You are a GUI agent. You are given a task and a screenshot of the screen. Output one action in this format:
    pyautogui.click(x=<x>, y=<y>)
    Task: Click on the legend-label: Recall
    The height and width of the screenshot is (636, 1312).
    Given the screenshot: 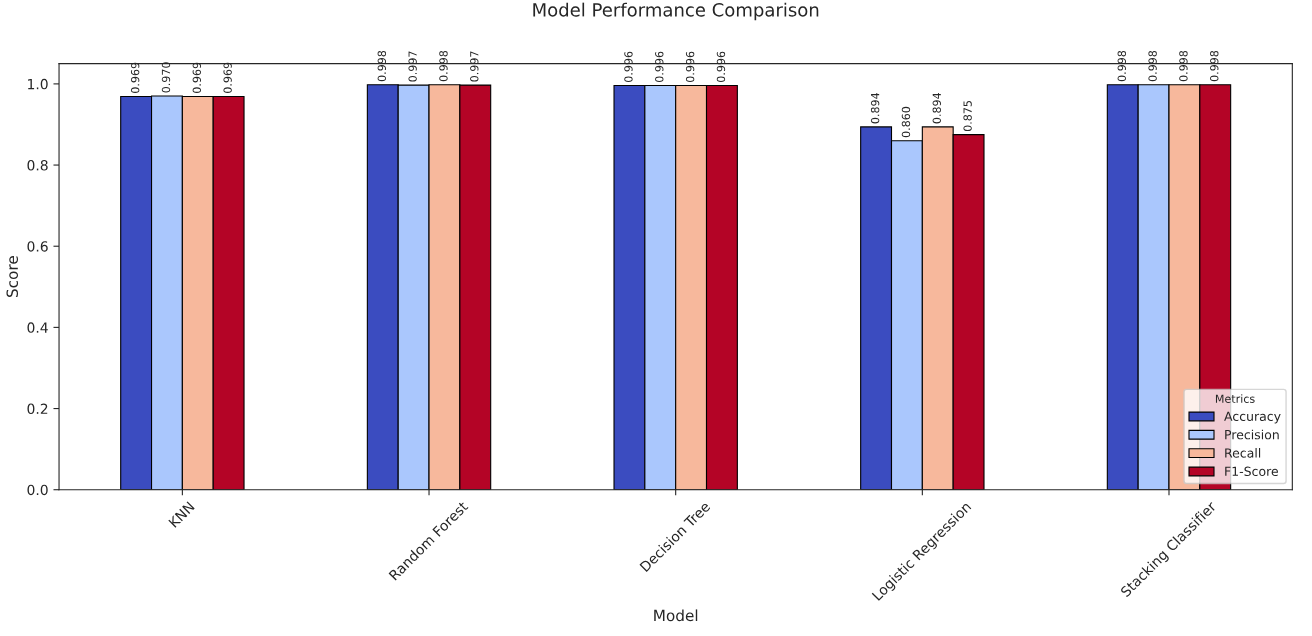 What is the action you would take?
    pyautogui.click(x=1243, y=453)
    